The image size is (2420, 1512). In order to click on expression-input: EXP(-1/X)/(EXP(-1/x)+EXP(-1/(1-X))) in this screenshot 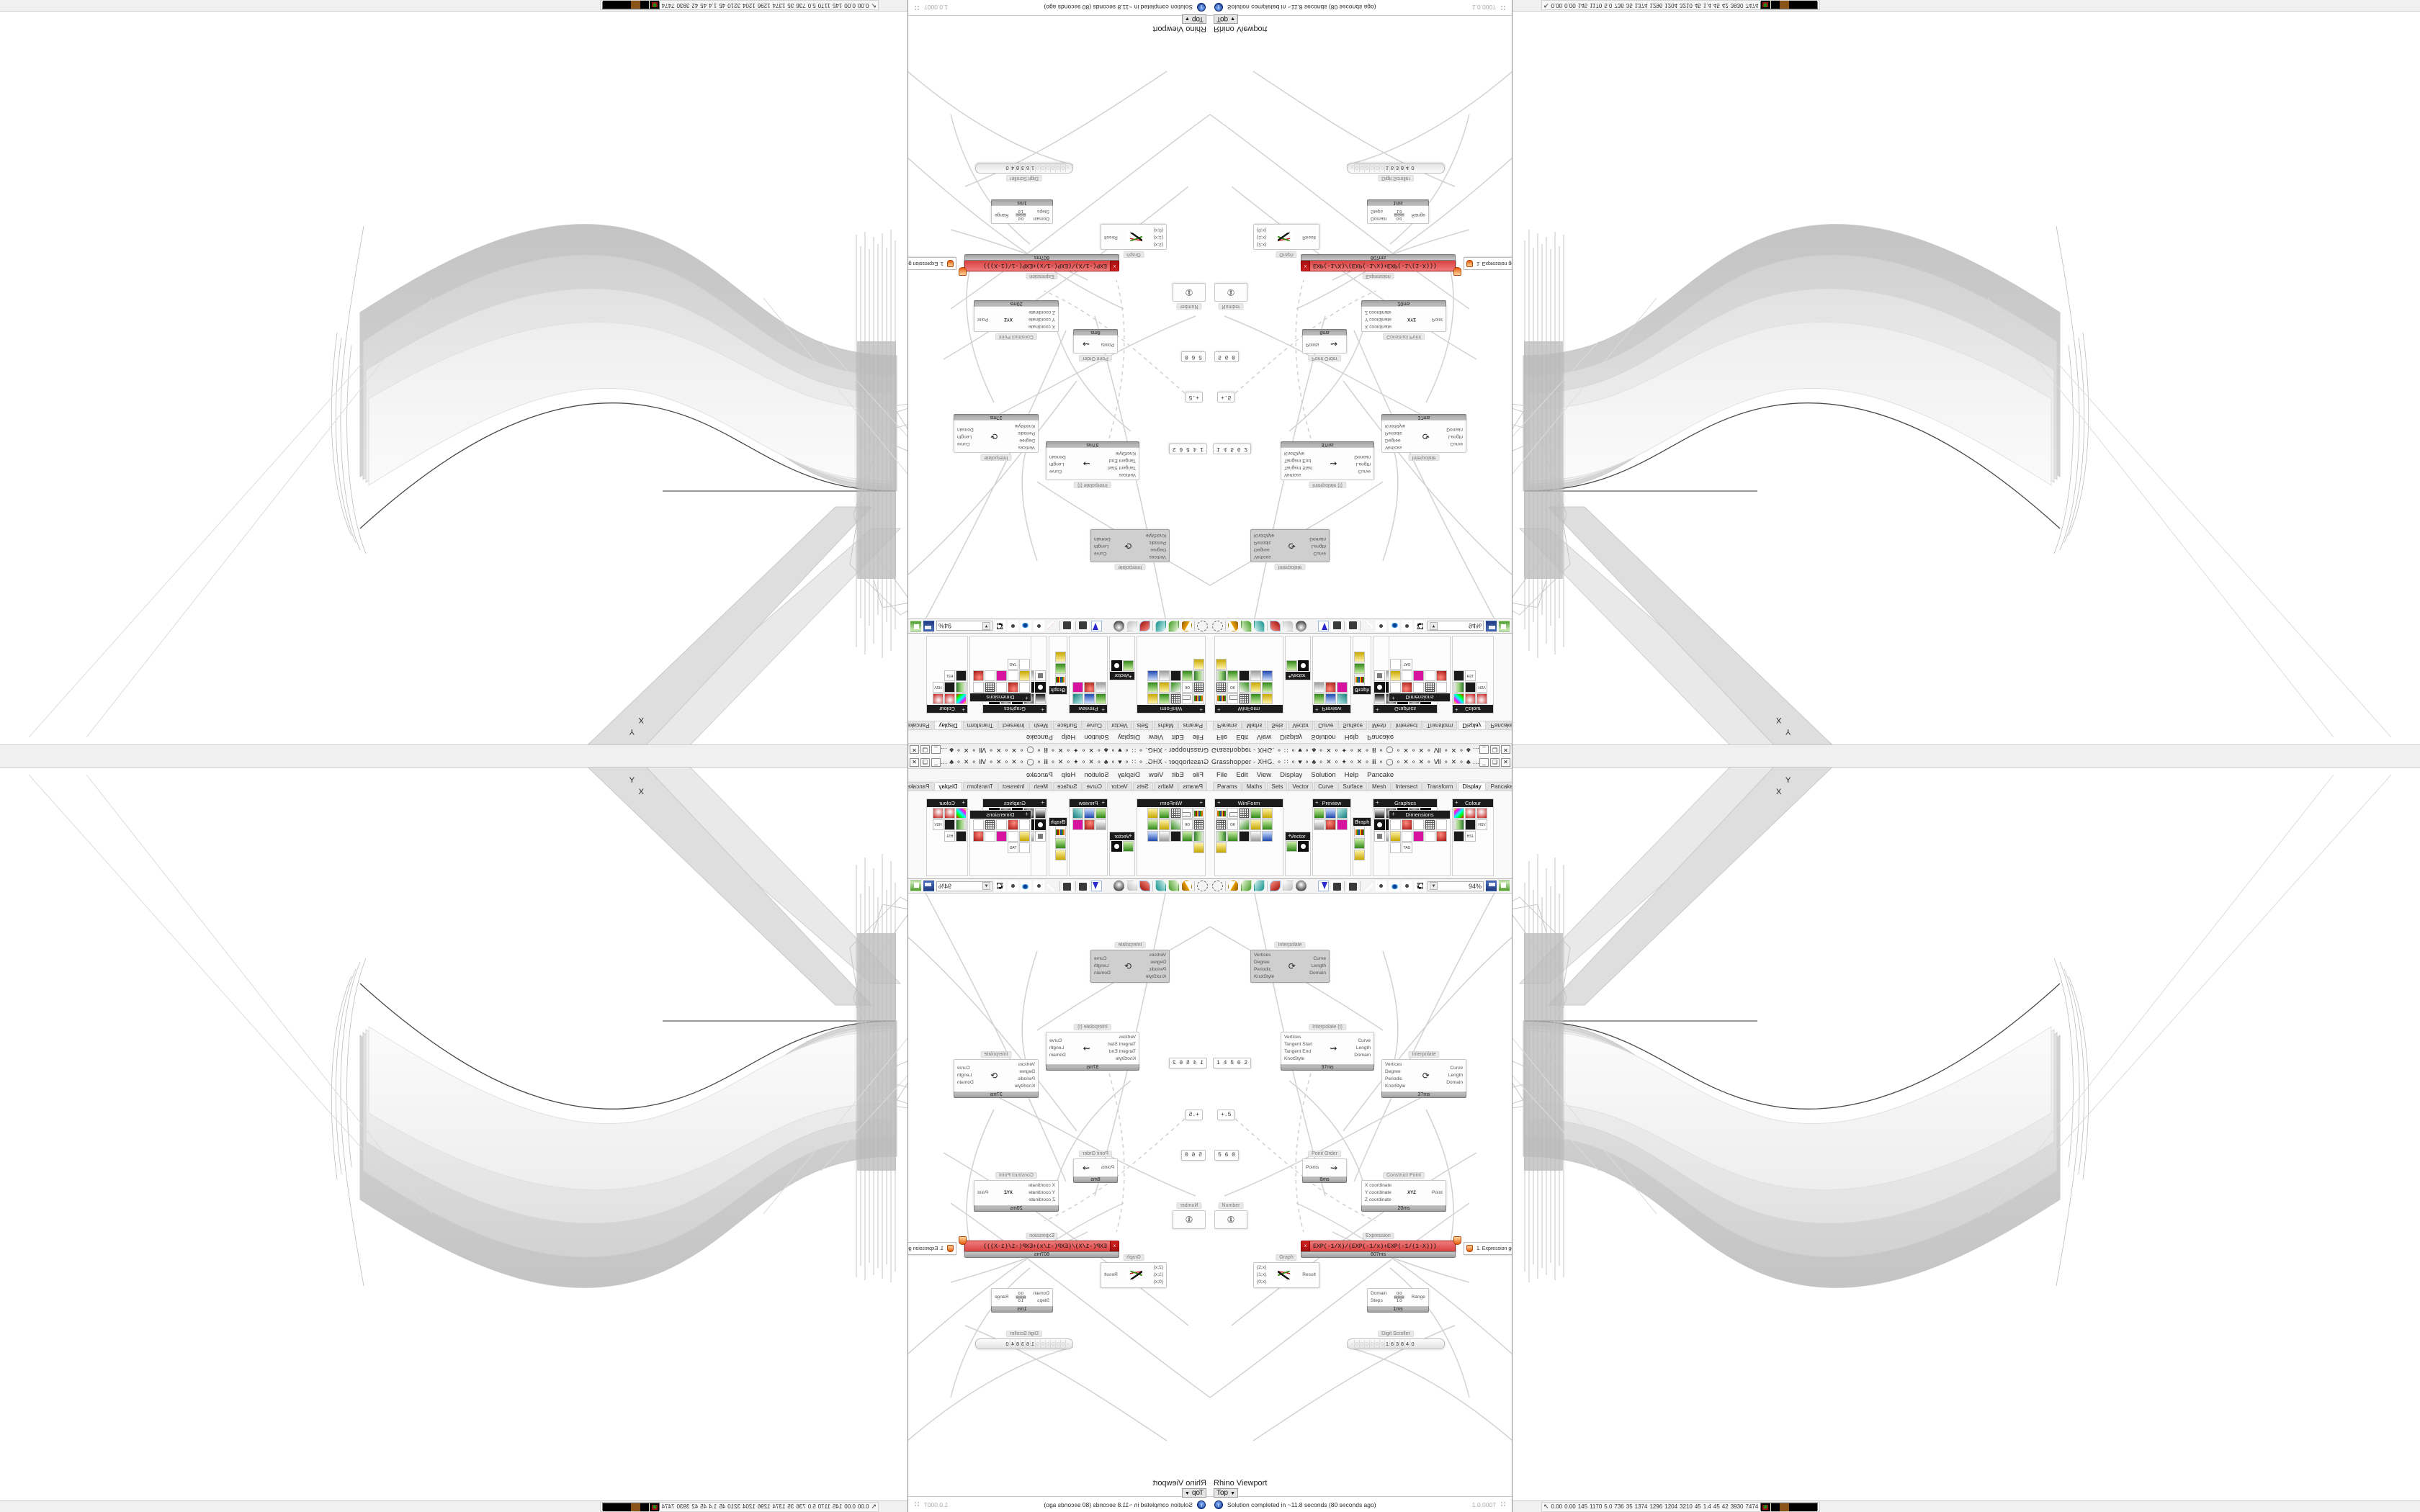, I will do `click(1382, 1246)`.